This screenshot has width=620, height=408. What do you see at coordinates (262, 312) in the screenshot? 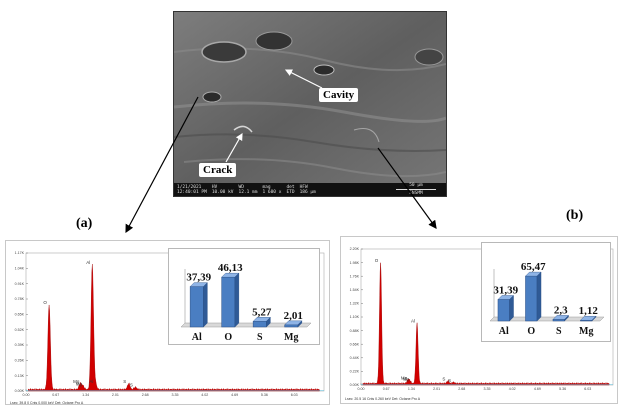
I see `inset-value-label: 5,27` at bounding box center [262, 312].